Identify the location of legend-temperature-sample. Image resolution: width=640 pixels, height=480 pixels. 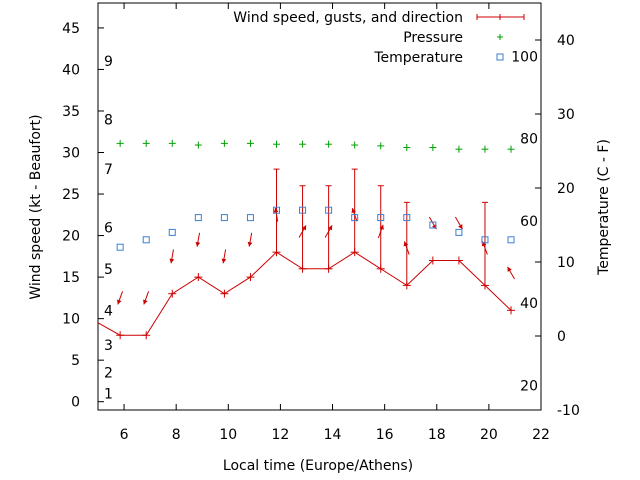
(500, 57).